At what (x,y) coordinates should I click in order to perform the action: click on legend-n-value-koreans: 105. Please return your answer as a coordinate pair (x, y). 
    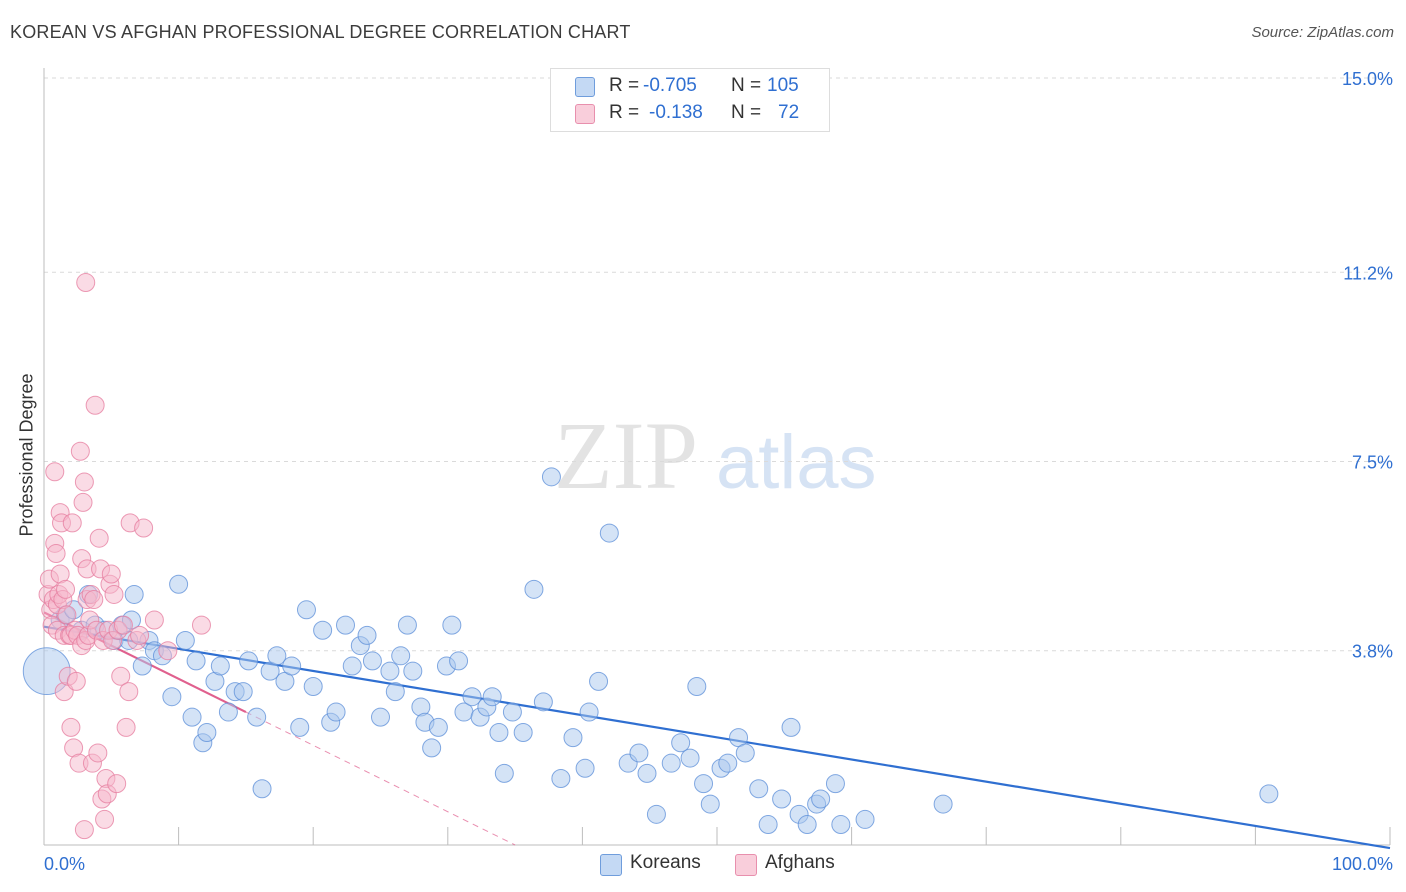
    Looking at the image, I should click on (783, 85).